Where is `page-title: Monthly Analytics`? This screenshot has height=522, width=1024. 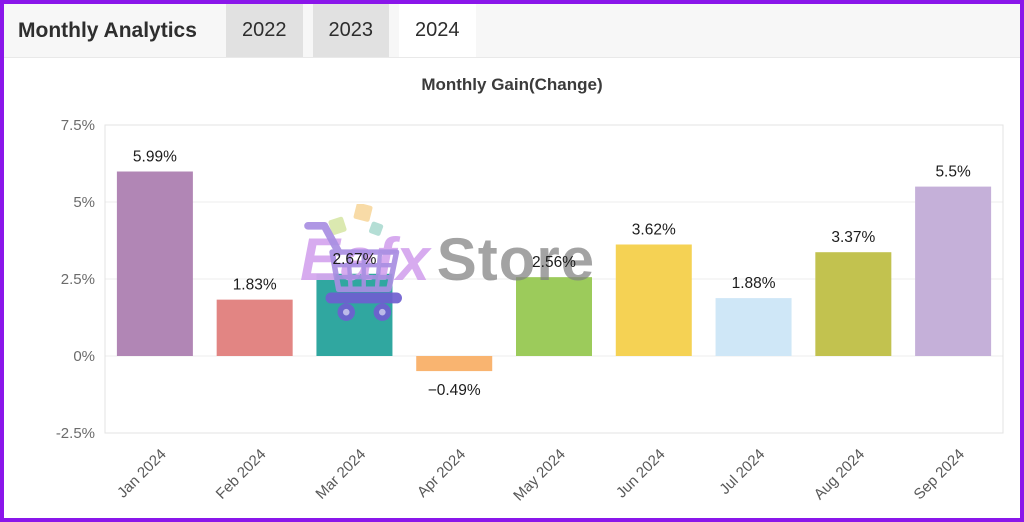
page-title: Monthly Analytics is located at coordinates (107, 30).